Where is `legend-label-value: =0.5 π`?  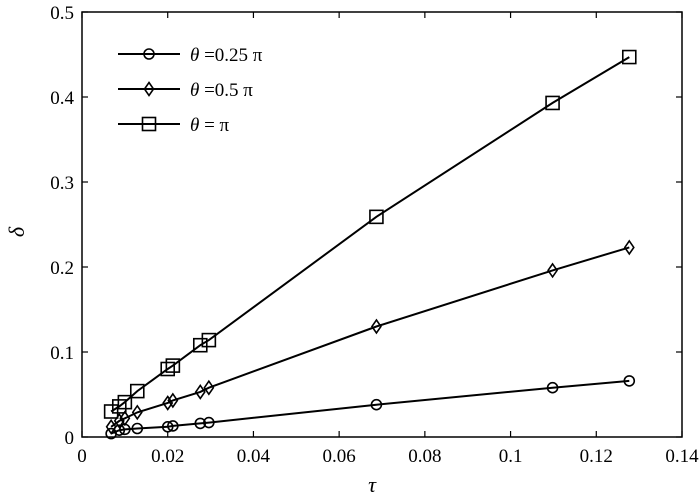
legend-label-value: =0.5 π is located at coordinates (226, 90).